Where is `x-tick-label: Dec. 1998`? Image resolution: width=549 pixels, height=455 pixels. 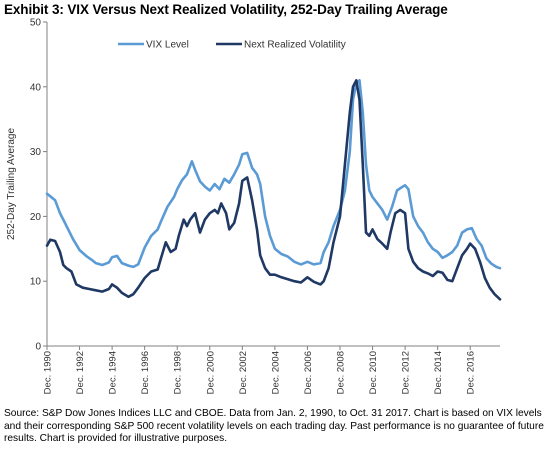 x-tick-label: Dec. 1998 is located at coordinates (178, 372).